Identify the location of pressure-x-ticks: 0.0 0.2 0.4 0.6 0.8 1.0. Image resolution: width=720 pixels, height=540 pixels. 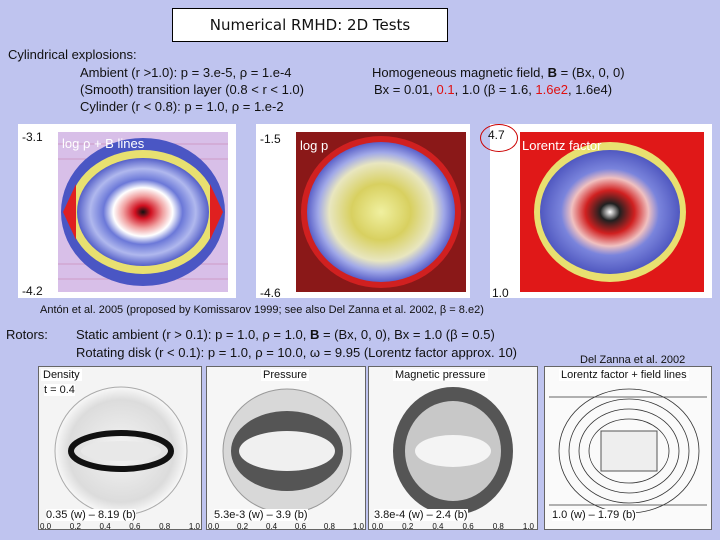
(286, 526).